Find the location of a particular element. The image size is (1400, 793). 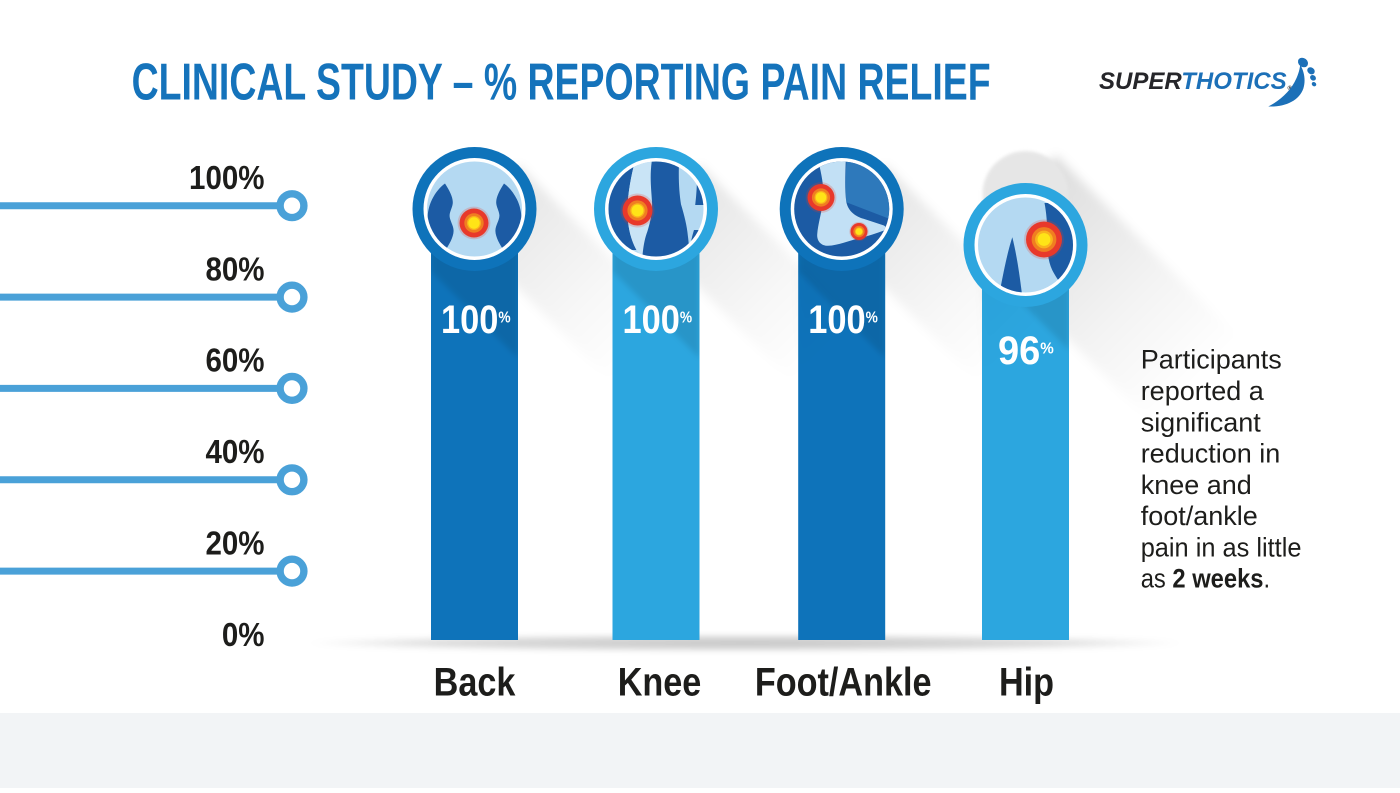

svg-text: 60% is located at coordinates (234, 360).